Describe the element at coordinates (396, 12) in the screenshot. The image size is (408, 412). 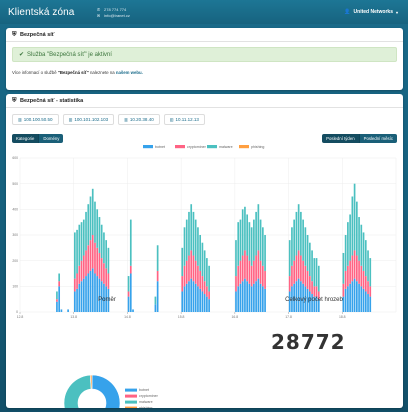
I see `chevron-down-icon: ▾` at that location.